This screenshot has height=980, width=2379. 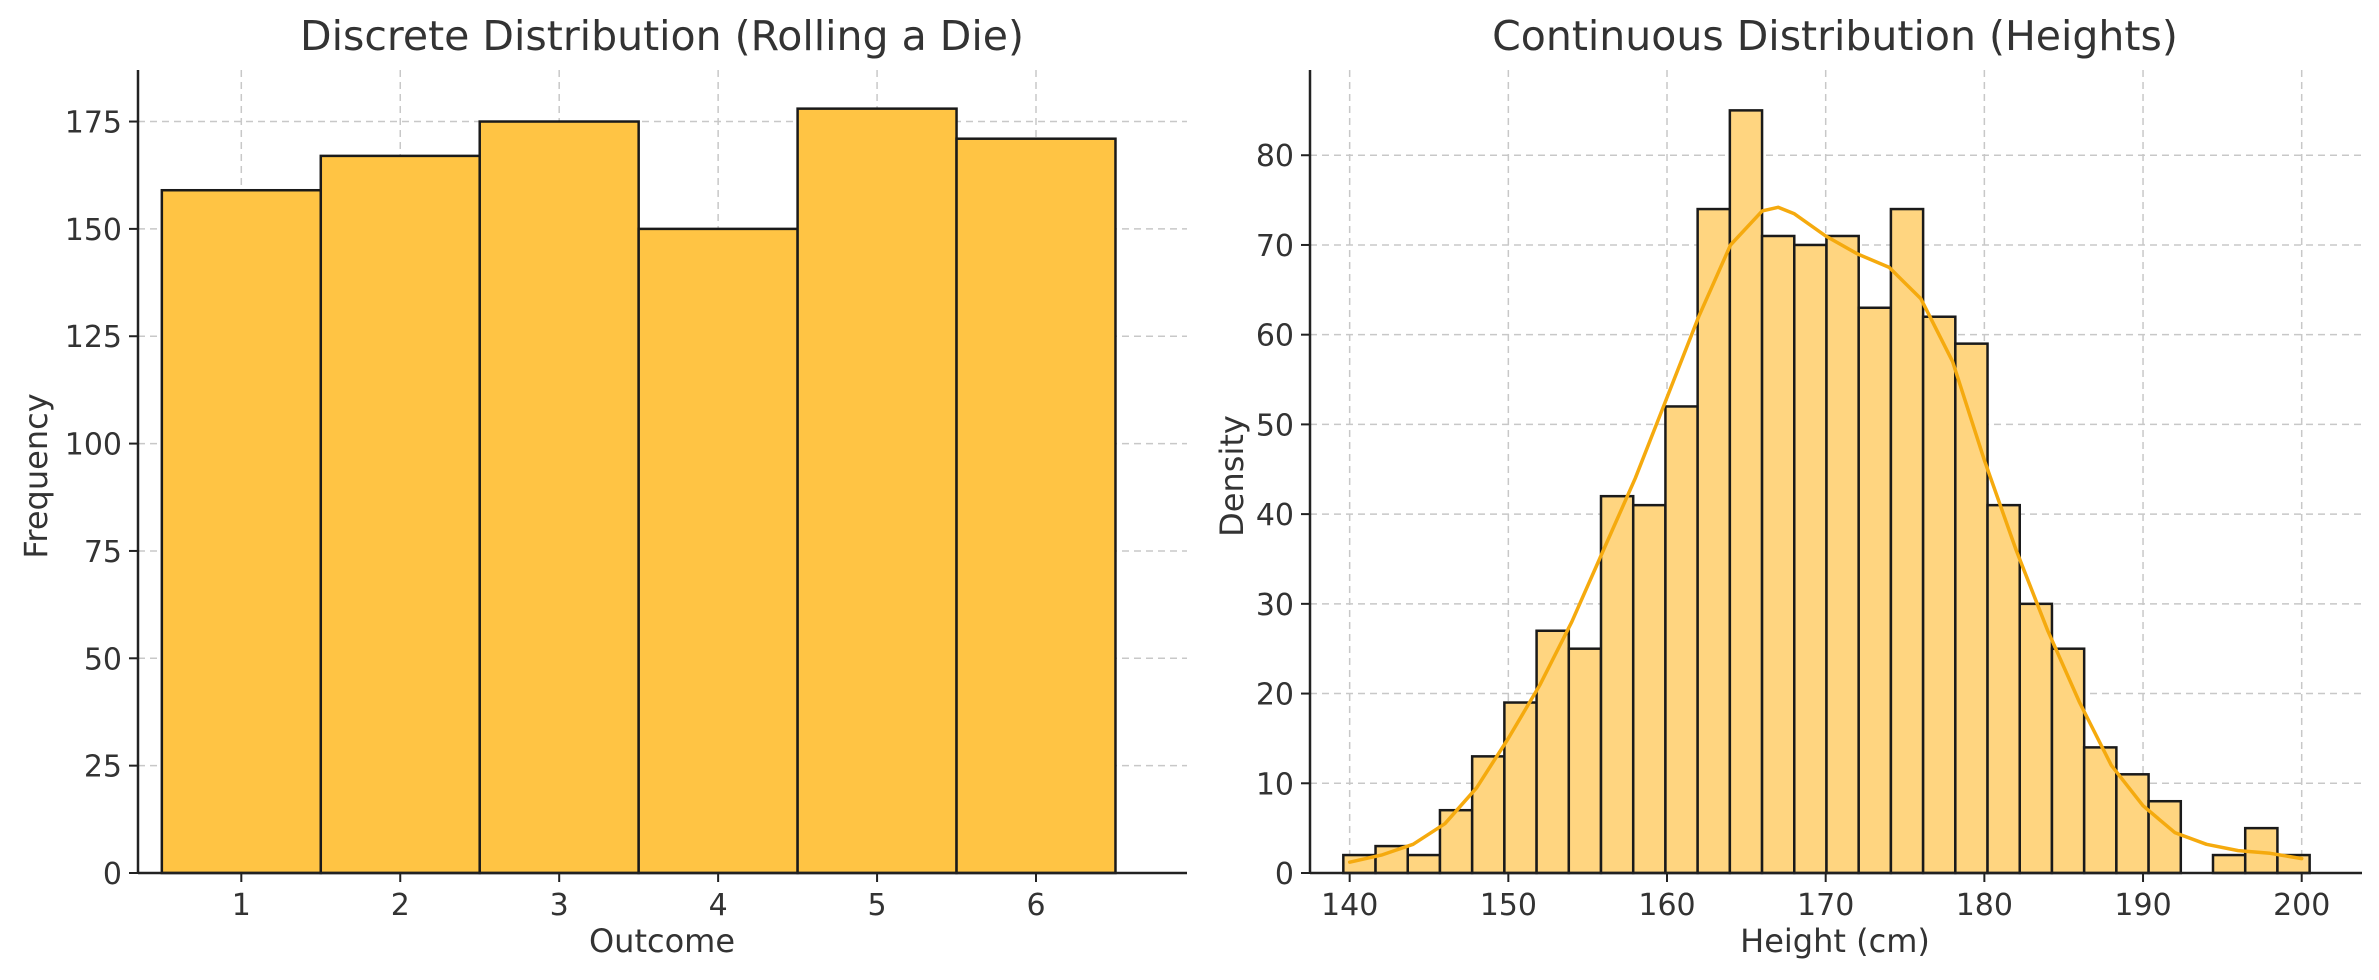 What do you see at coordinates (2142, 905) in the screenshot?
I see `x-tick-label: 190` at bounding box center [2142, 905].